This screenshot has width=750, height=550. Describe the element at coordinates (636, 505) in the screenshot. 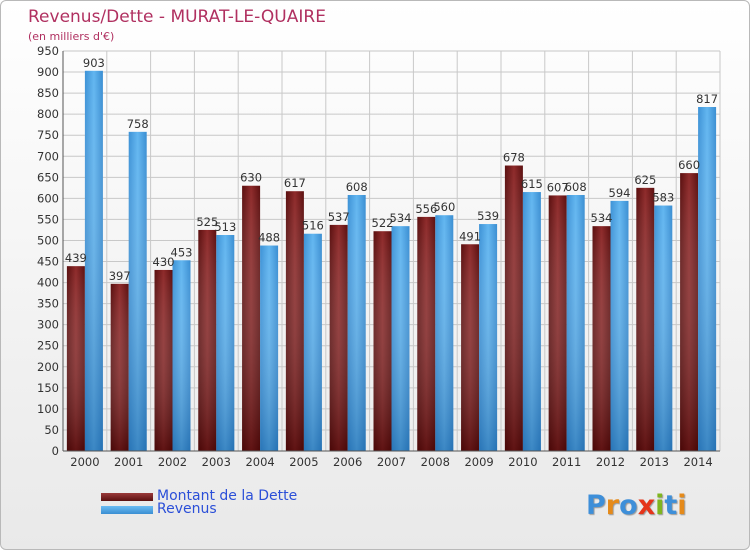

I see `proxiti-logo: Proxiti` at that location.